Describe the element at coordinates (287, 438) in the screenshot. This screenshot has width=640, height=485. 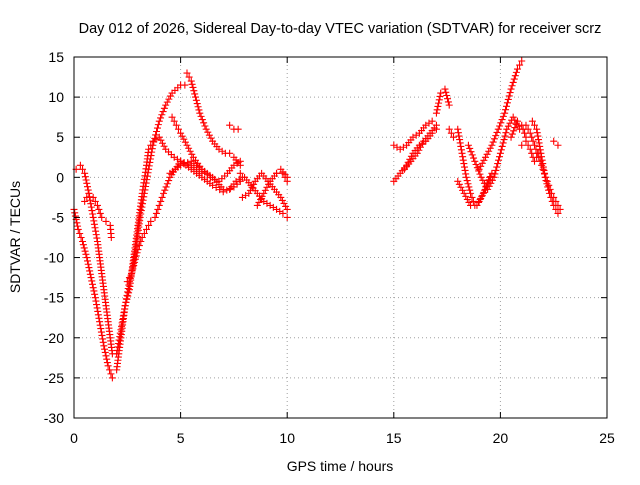
I see `x-tick-label: 10` at that location.